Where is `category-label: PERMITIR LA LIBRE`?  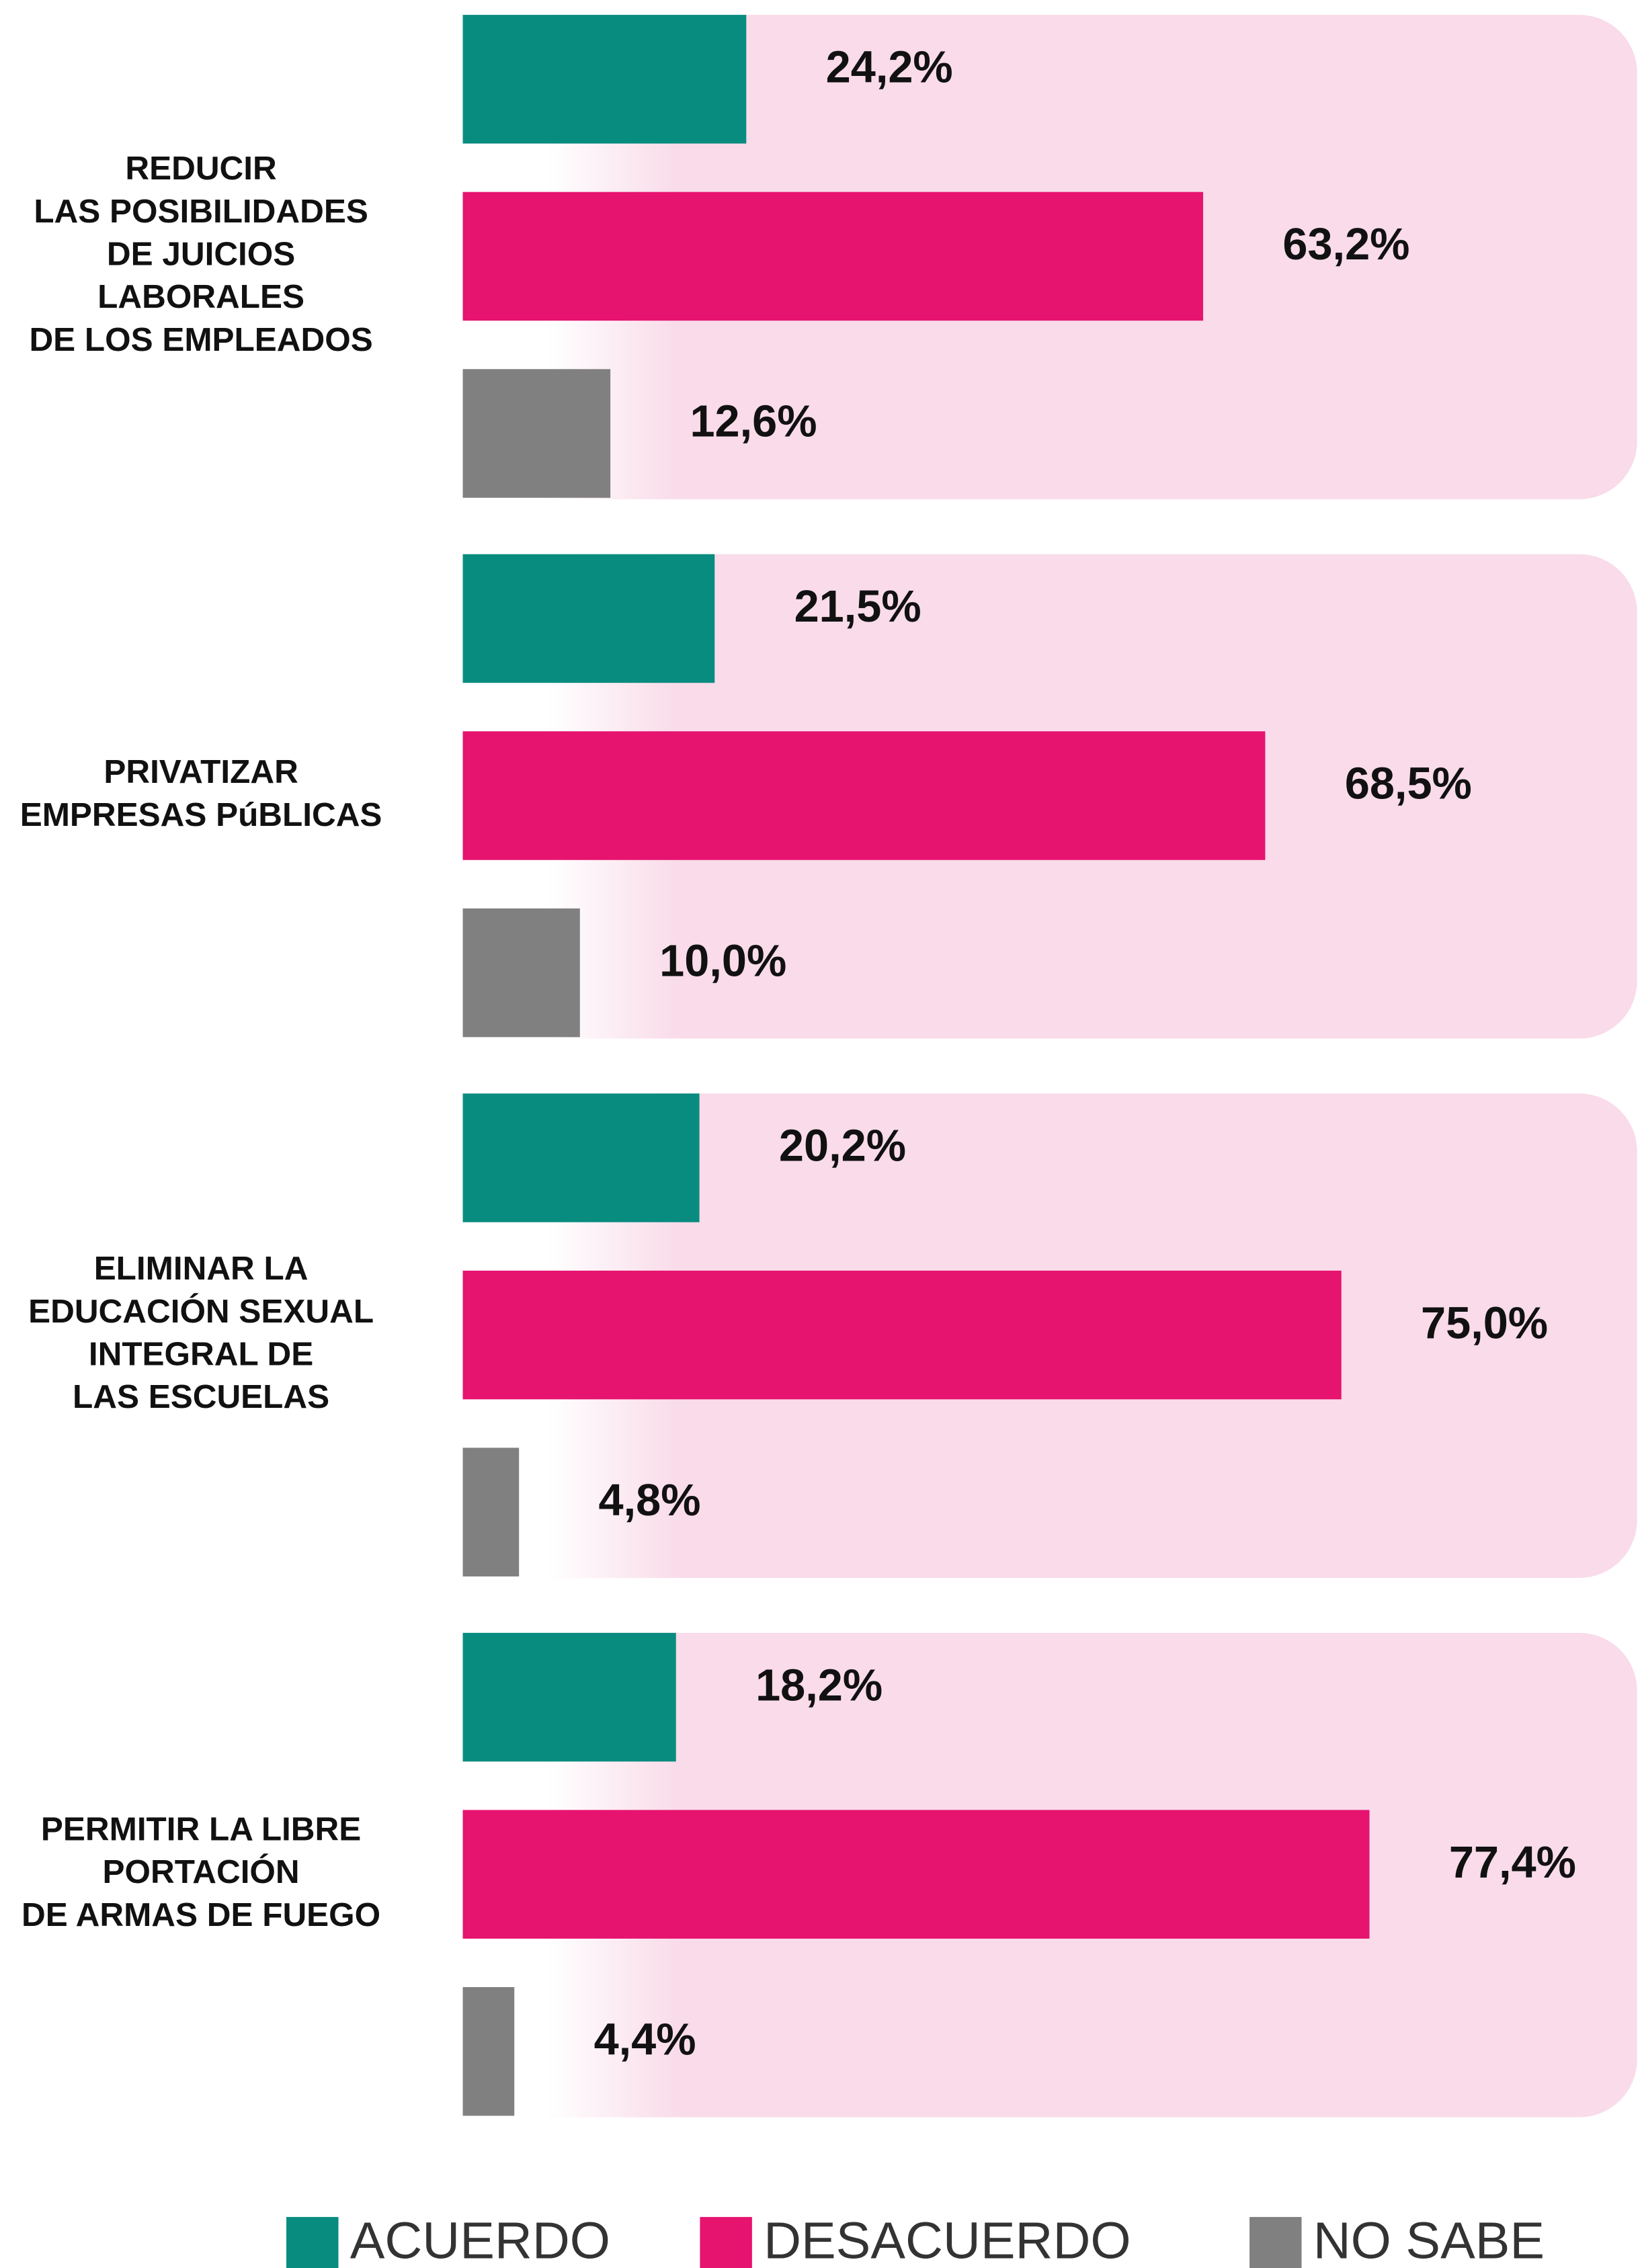 category-label: PERMITIR LA LIBRE is located at coordinates (201, 1829).